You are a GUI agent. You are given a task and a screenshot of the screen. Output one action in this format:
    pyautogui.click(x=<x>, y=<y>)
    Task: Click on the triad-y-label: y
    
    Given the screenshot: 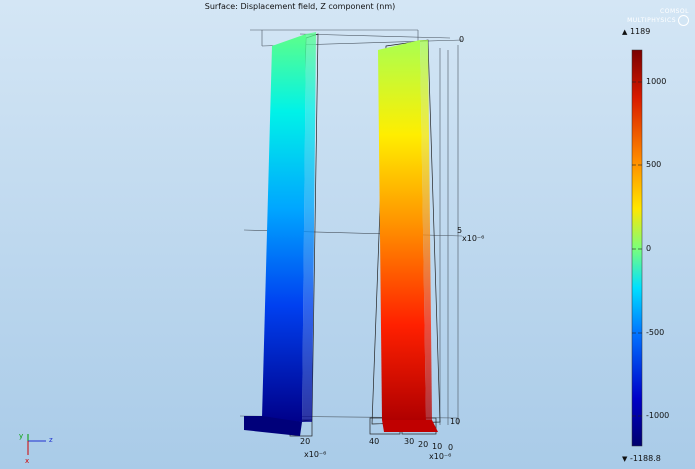 What is the action you would take?
    pyautogui.click(x=21, y=436)
    